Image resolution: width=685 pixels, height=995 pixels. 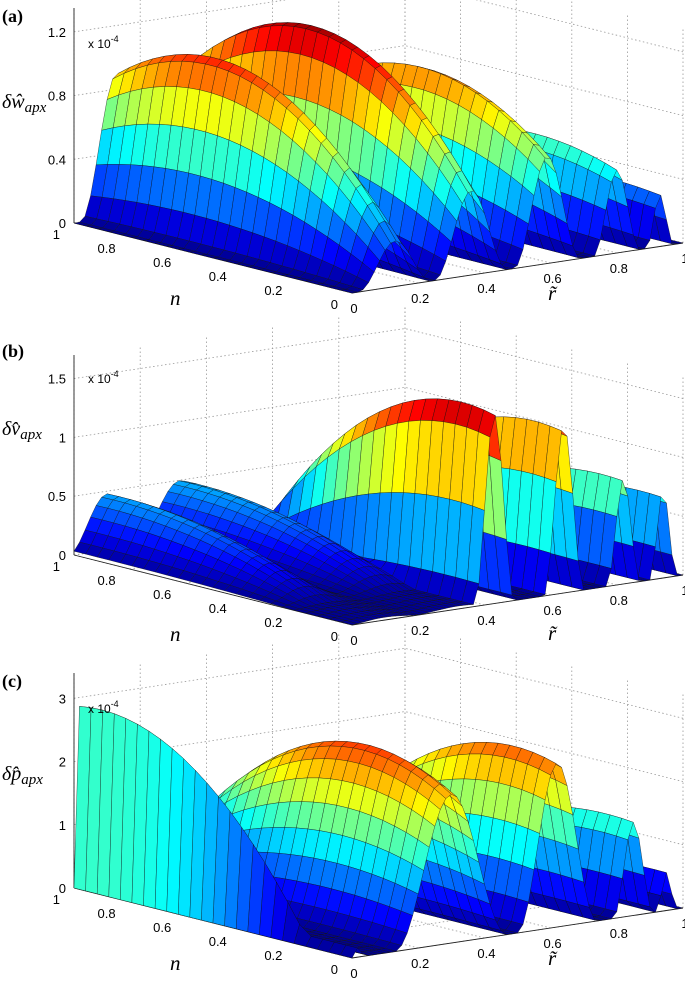 I want to click on z-axis-label: δp̂apx, so click(x=22, y=775).